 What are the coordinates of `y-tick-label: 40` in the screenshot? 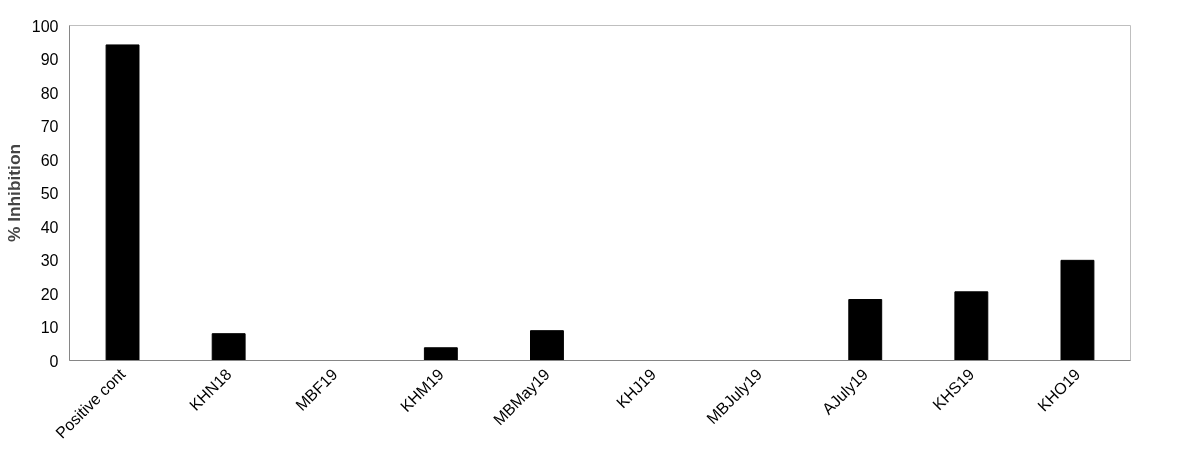 It's located at (49, 227).